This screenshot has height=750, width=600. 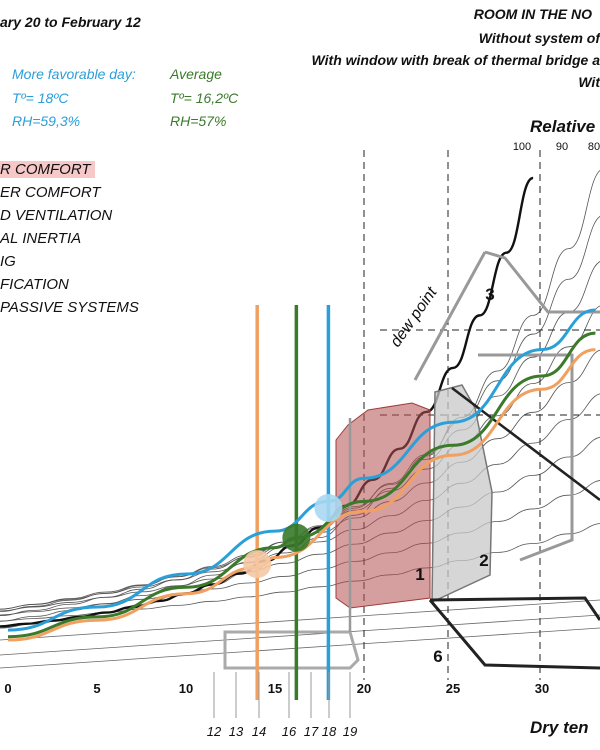 What do you see at coordinates (525, 444) in the screenshot?
I see `ventilation-zone-outline` at bounding box center [525, 444].